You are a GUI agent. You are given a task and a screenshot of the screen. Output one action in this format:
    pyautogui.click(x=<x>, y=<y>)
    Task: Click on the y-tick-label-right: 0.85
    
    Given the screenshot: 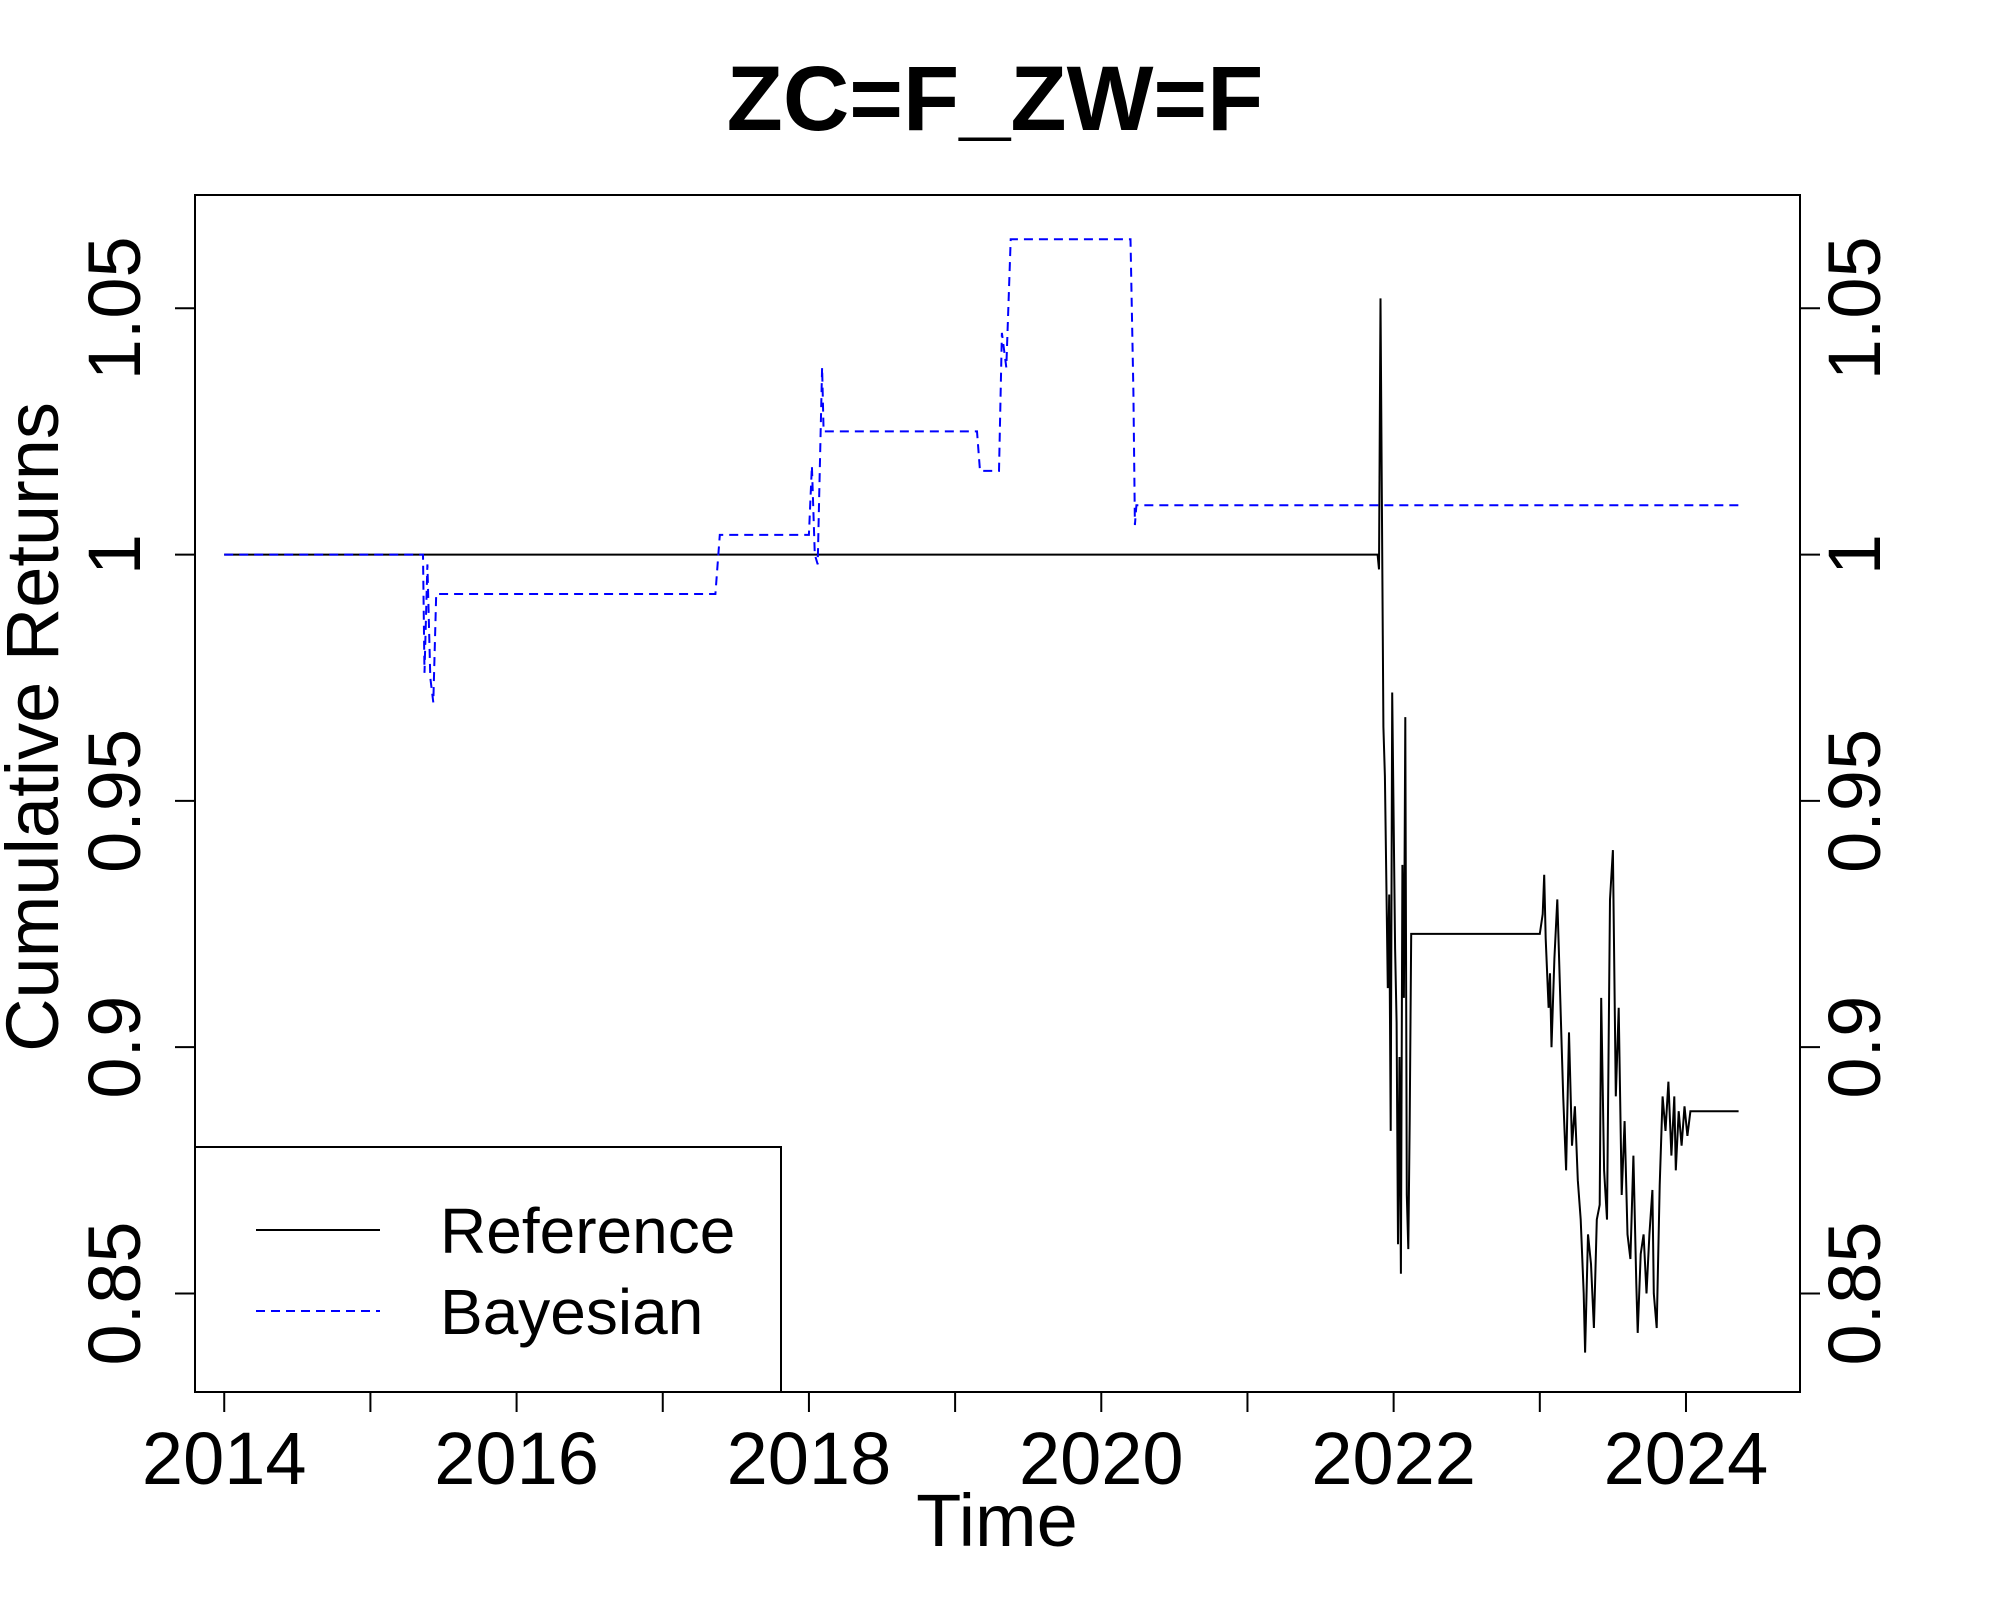 What is the action you would take?
    pyautogui.click(x=1854, y=1293)
    